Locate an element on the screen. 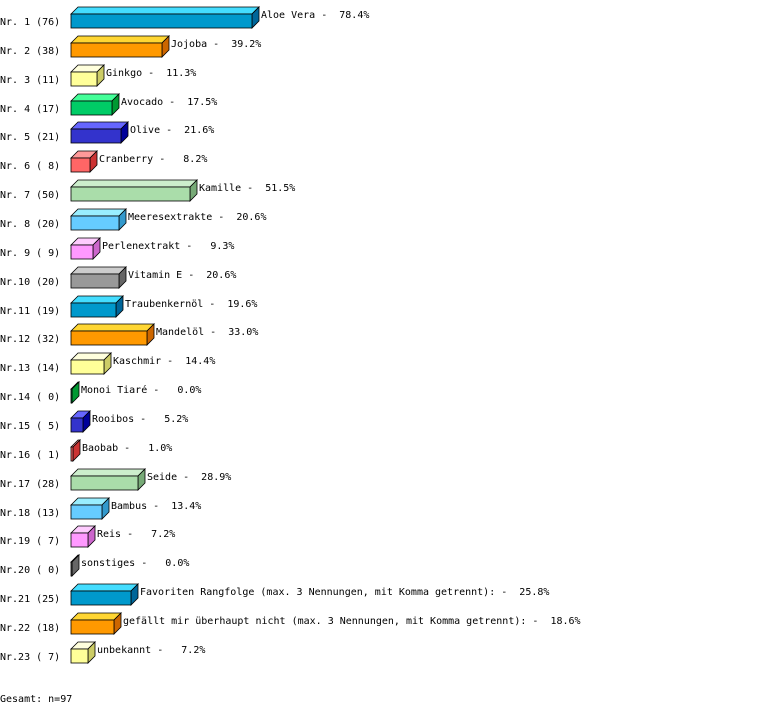  row-label: Nr.12 (32) is located at coordinates (30, 339).